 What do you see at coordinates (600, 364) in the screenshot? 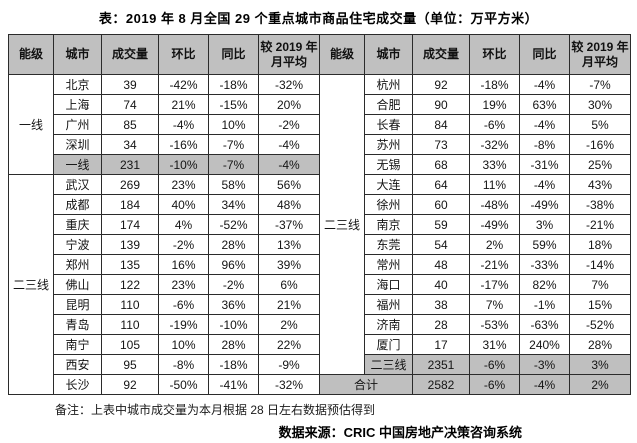
I see `avg-cell: 3%` at bounding box center [600, 364].